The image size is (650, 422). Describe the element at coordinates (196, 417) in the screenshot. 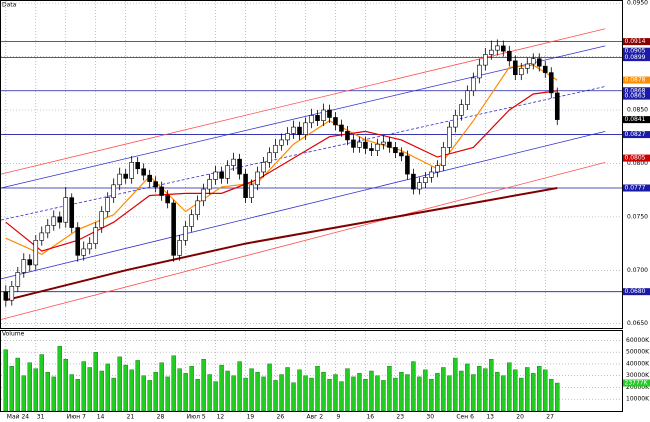

I see `x-tick-label: Июл 5` at that location.